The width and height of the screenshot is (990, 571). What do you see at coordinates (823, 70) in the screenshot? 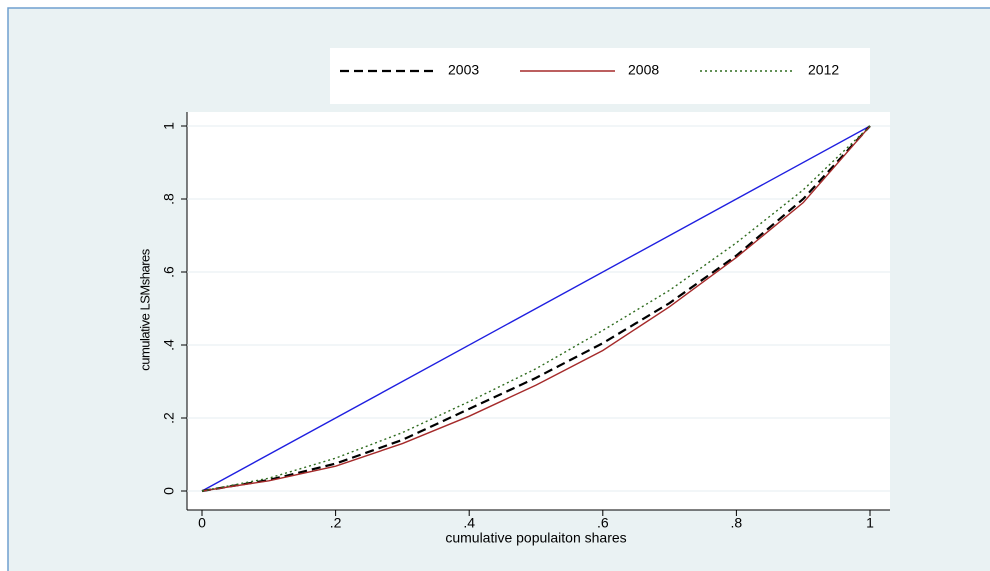
I see `legend-label: 2012` at bounding box center [823, 70].